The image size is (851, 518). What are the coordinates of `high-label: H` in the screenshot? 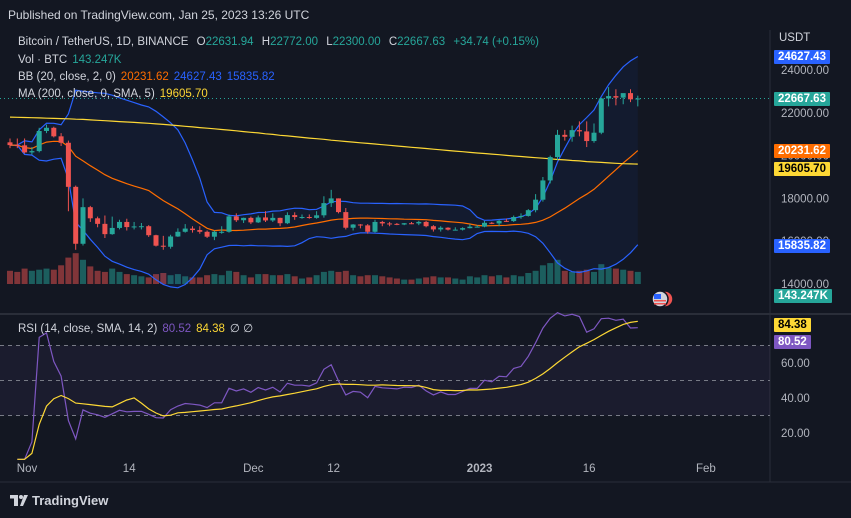 It's located at (266, 42).